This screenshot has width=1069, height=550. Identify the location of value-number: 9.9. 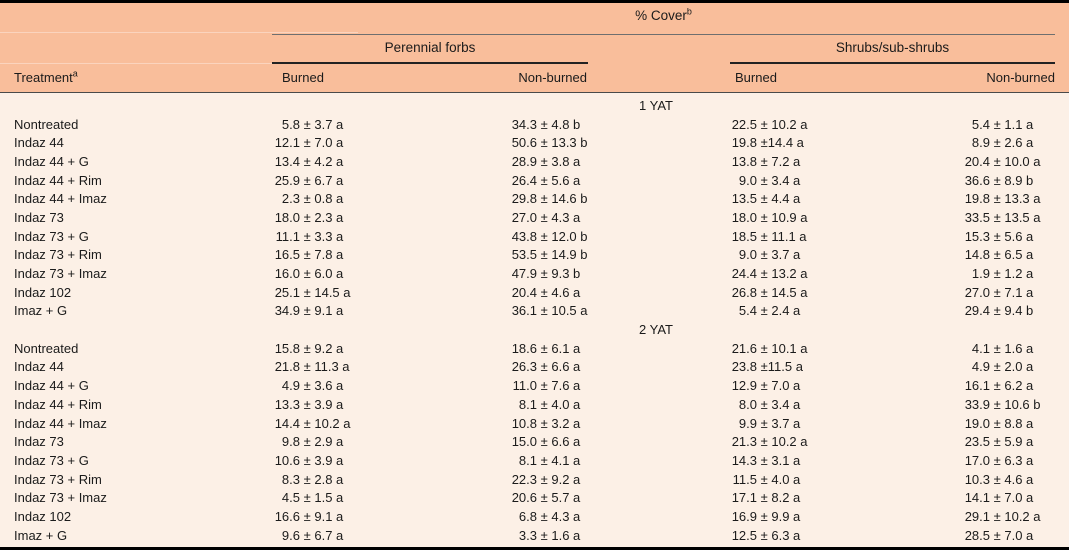
(747, 423).